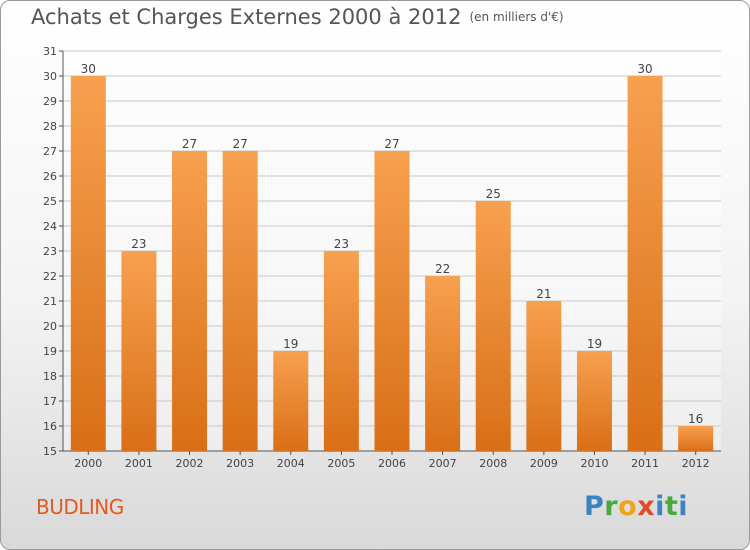 The height and width of the screenshot is (550, 750). I want to click on y-tick-label: 16, so click(50, 426).